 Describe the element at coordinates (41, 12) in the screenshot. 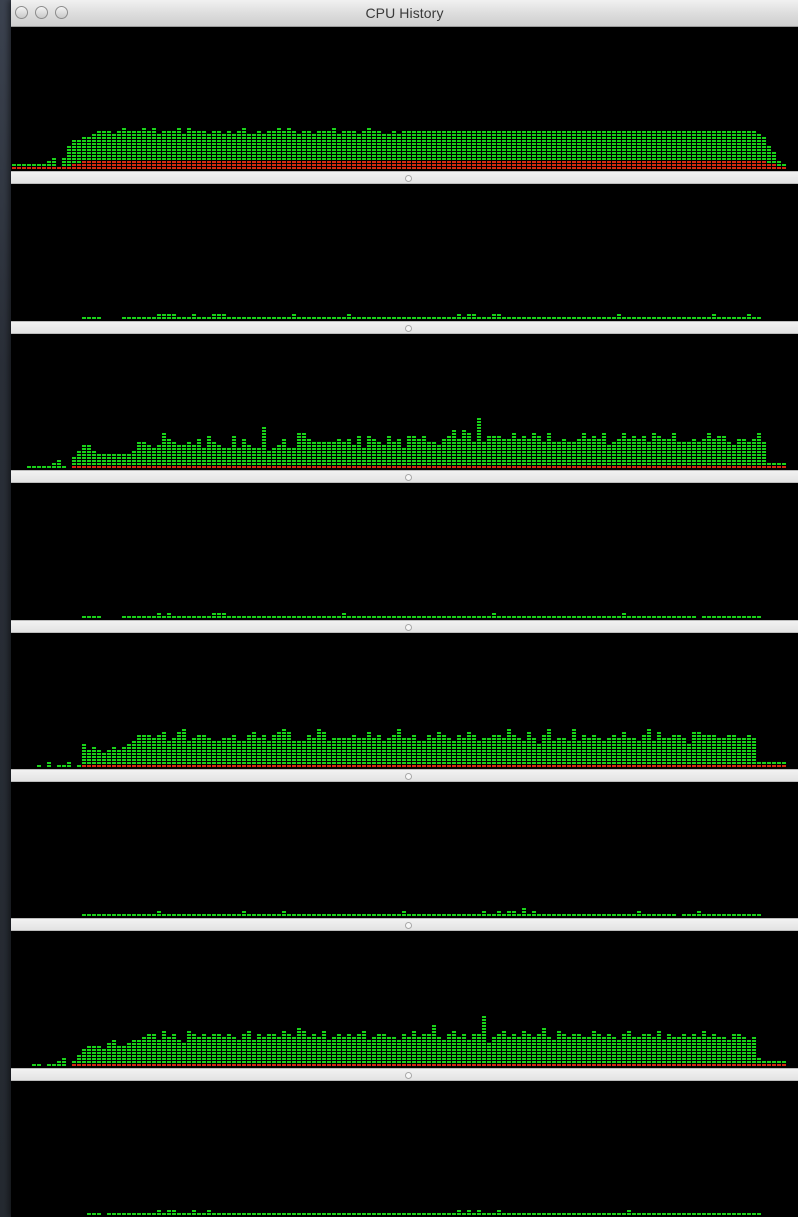

I see `minimize-window-button` at that location.